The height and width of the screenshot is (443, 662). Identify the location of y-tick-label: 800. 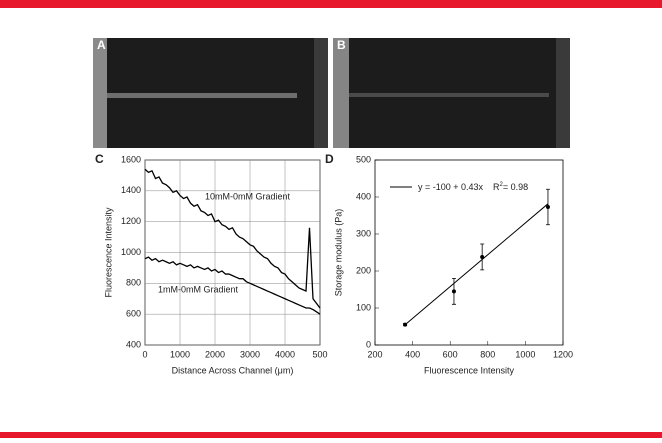
(133, 283).